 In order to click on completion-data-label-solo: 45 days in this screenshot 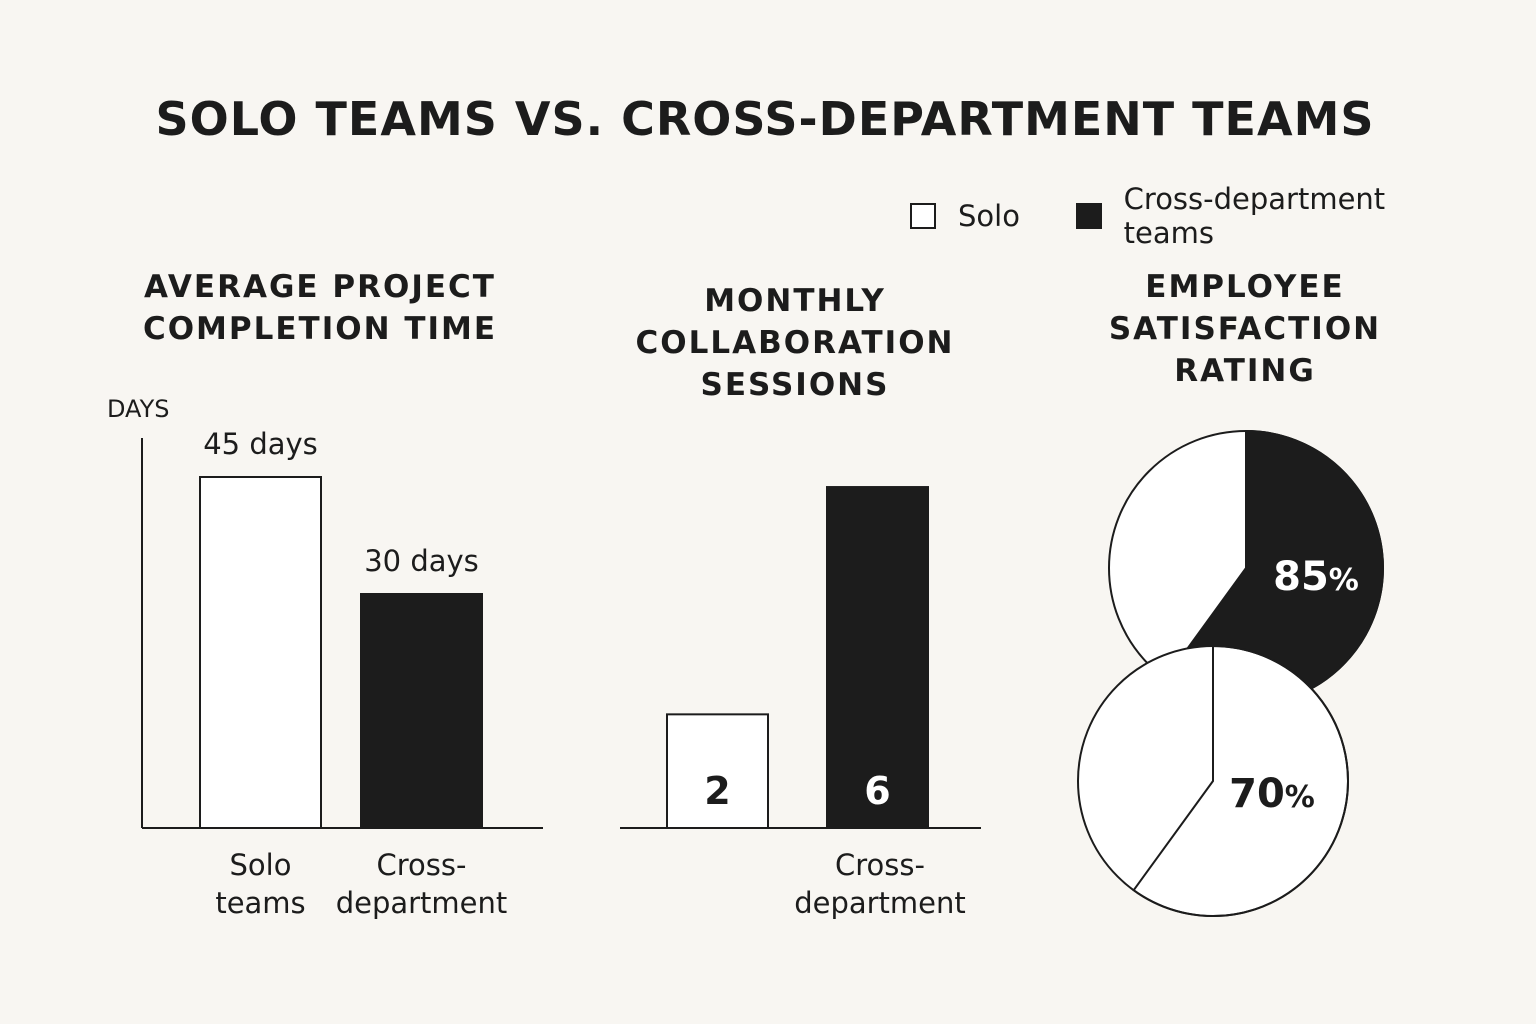, I will do `click(260, 444)`.